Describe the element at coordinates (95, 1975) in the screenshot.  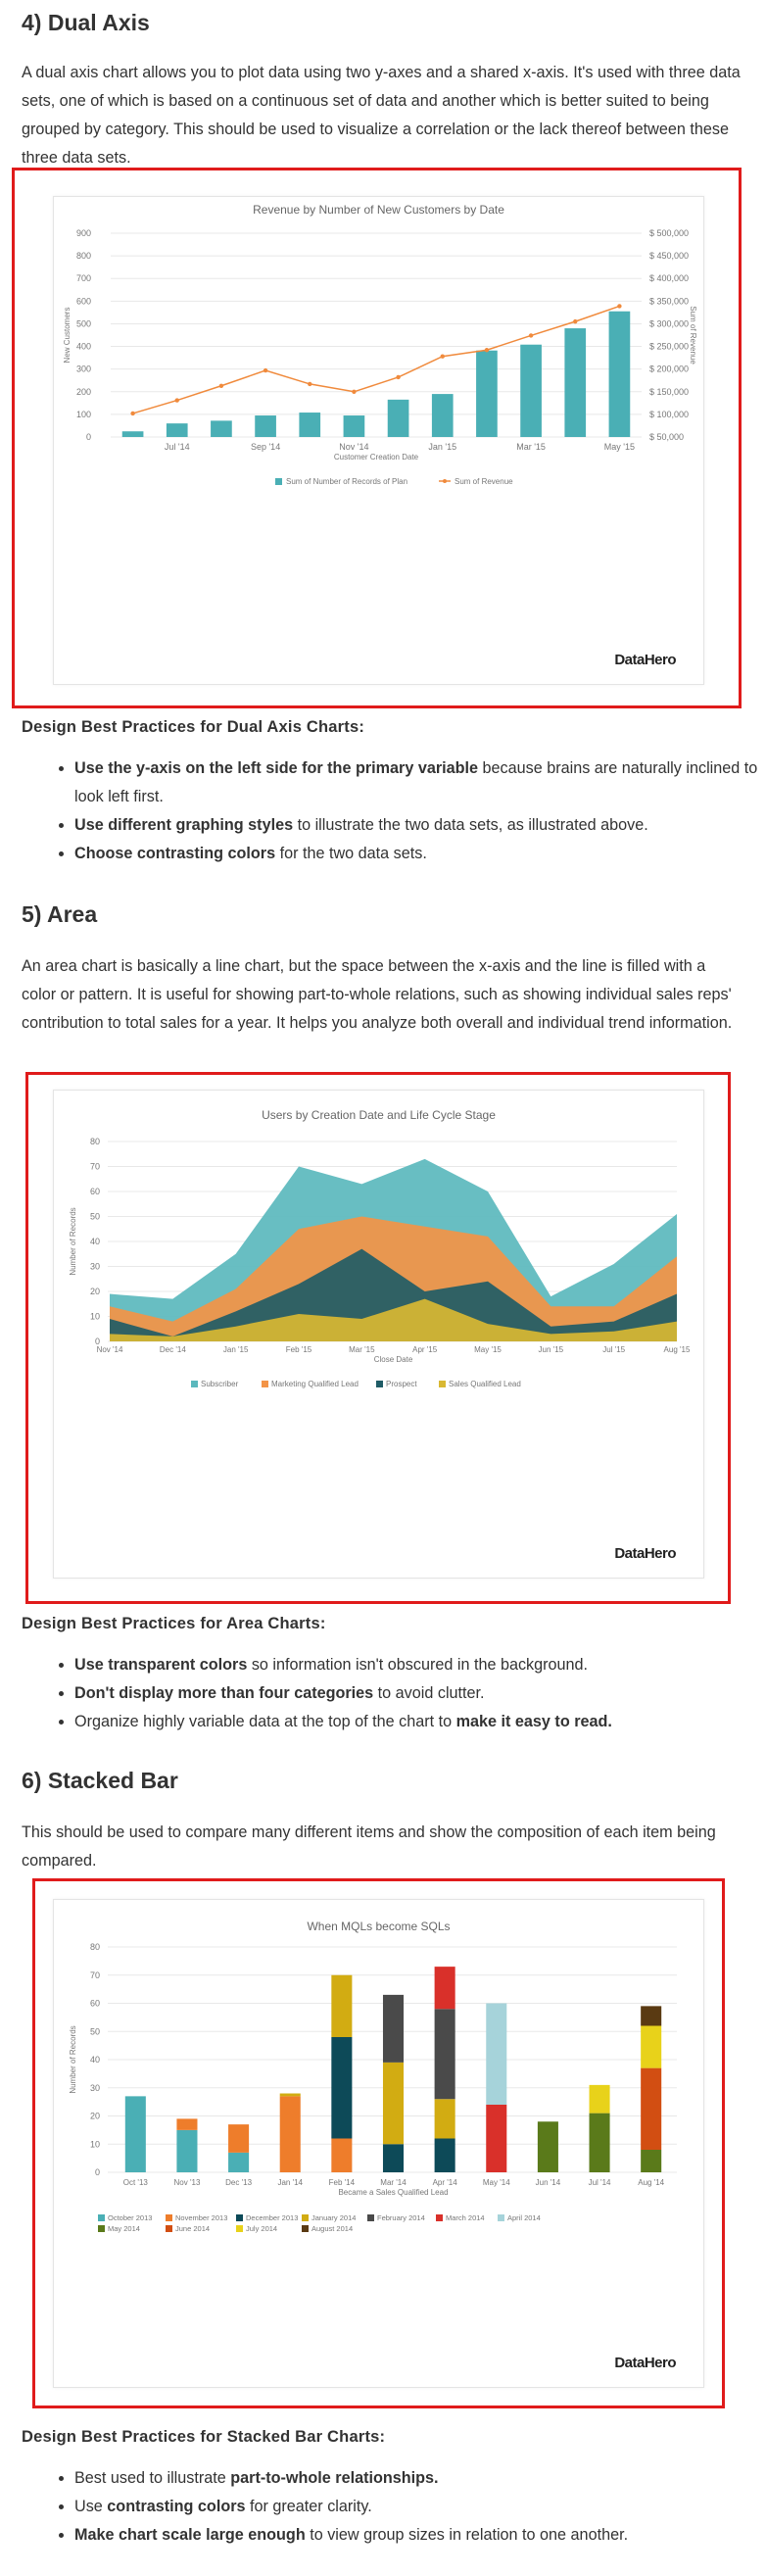
I see `y-tick-label: 70` at that location.